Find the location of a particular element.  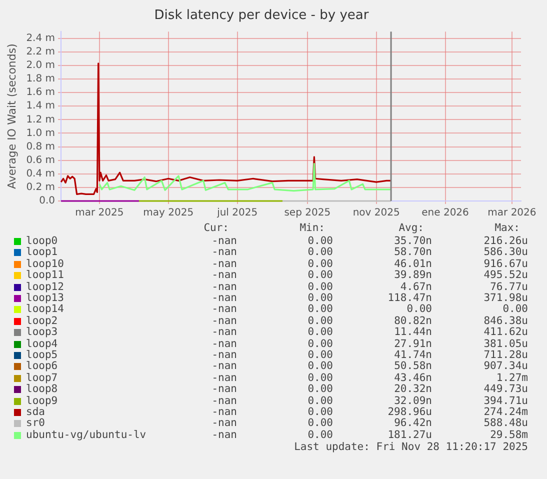

x-tick-label: mar 2026 is located at coordinates (512, 213).